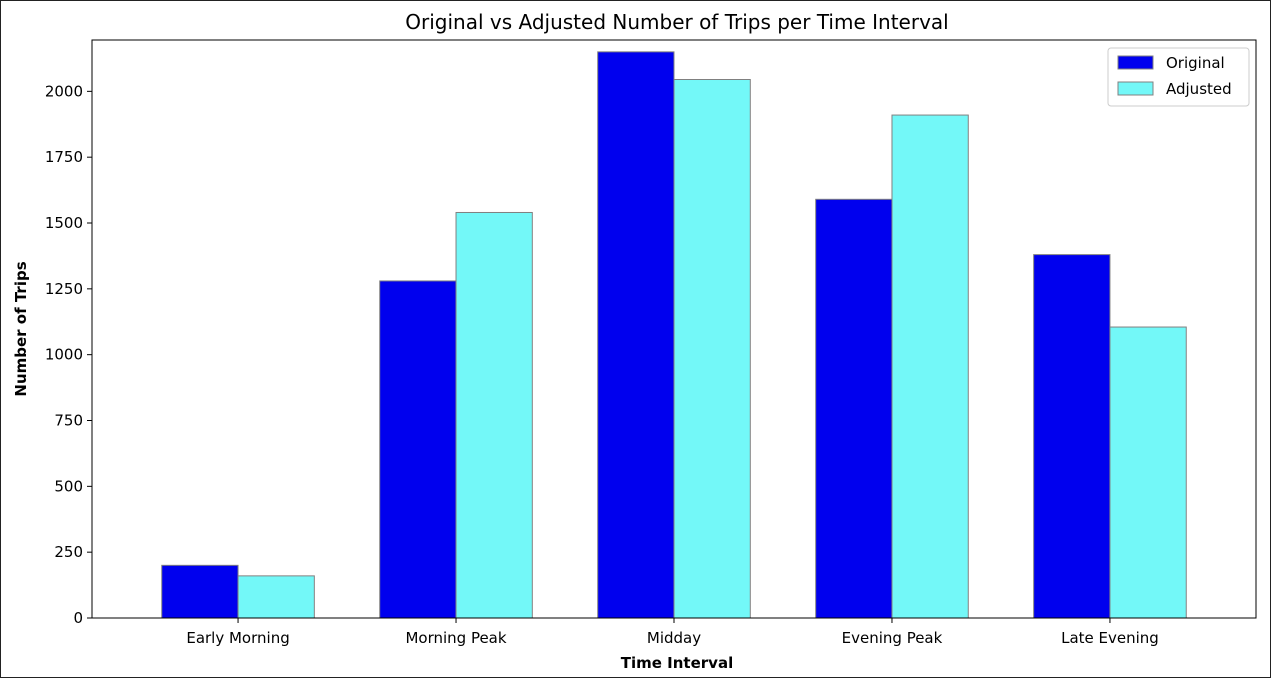 The width and height of the screenshot is (1271, 679). I want to click on x-tick-label: Evening Peak, so click(892, 638).